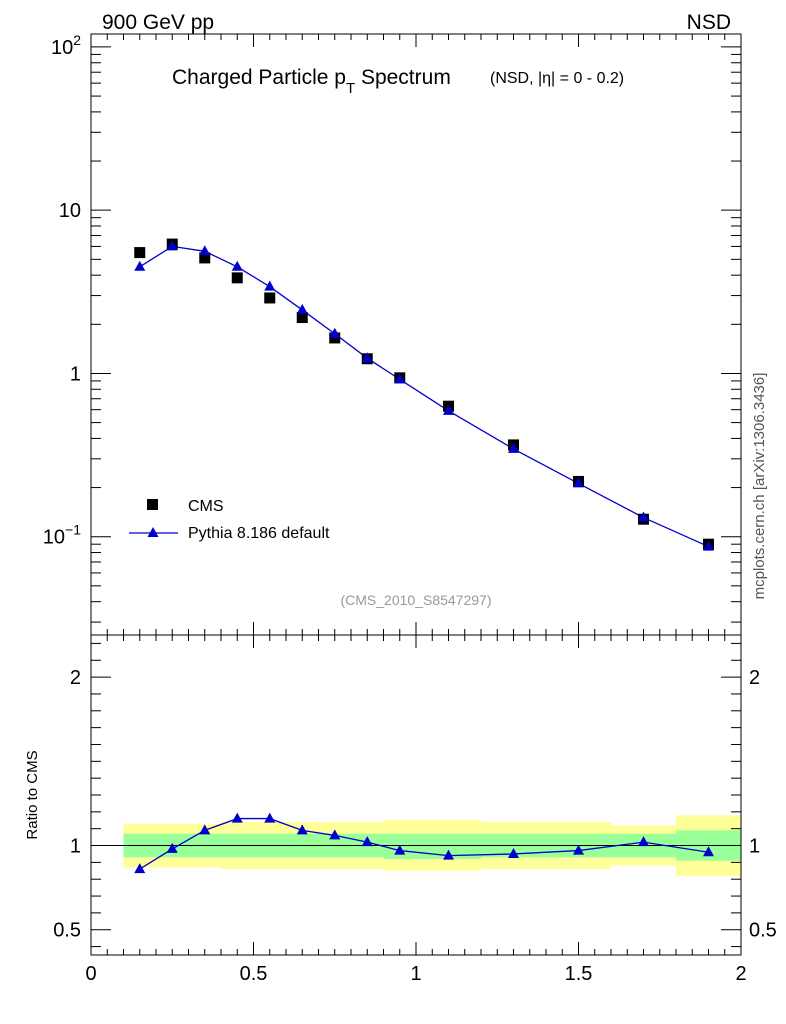 This screenshot has height=1024, width=786. What do you see at coordinates (67, 931) in the screenshot?
I see `ratio-y-tick-label: 0.5` at bounding box center [67, 931].